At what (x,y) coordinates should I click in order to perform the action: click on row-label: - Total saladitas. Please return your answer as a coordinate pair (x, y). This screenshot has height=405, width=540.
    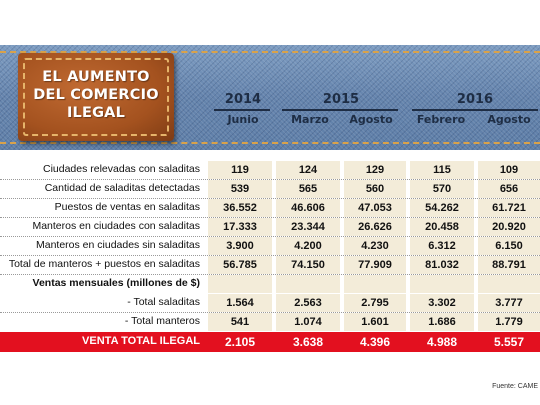
    Looking at the image, I should click on (163, 302).